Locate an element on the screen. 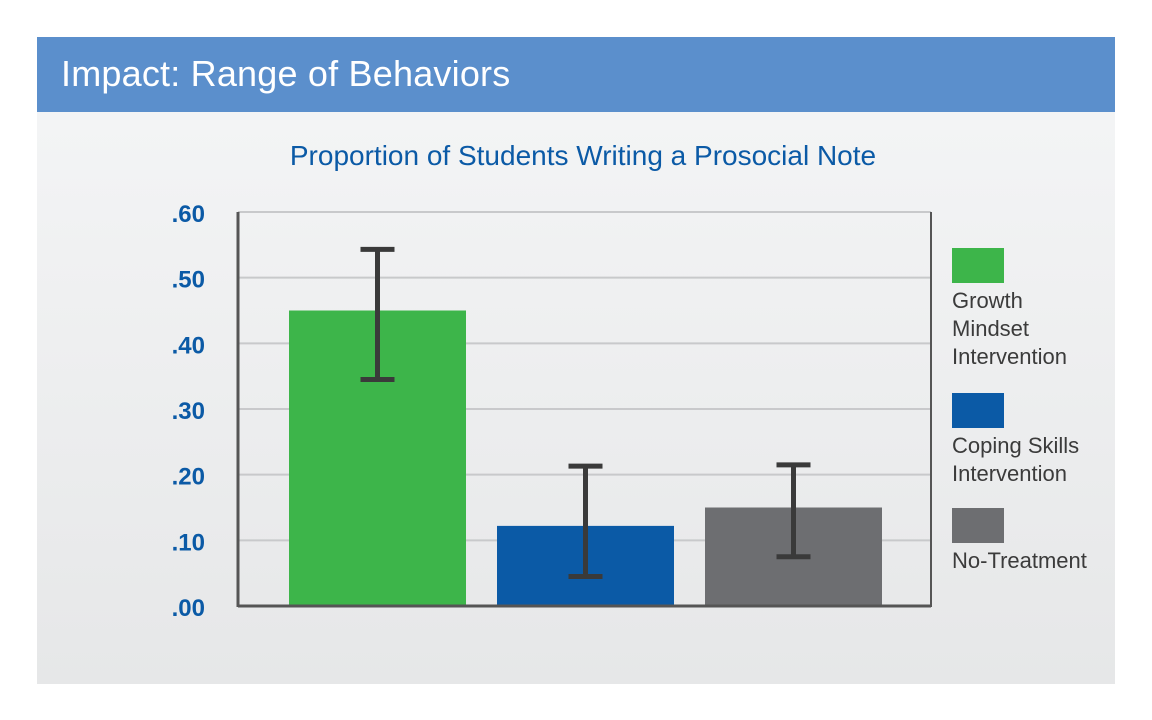 This screenshot has width=1152, height=720. y-tick-label: .30 is located at coordinates (188, 411).